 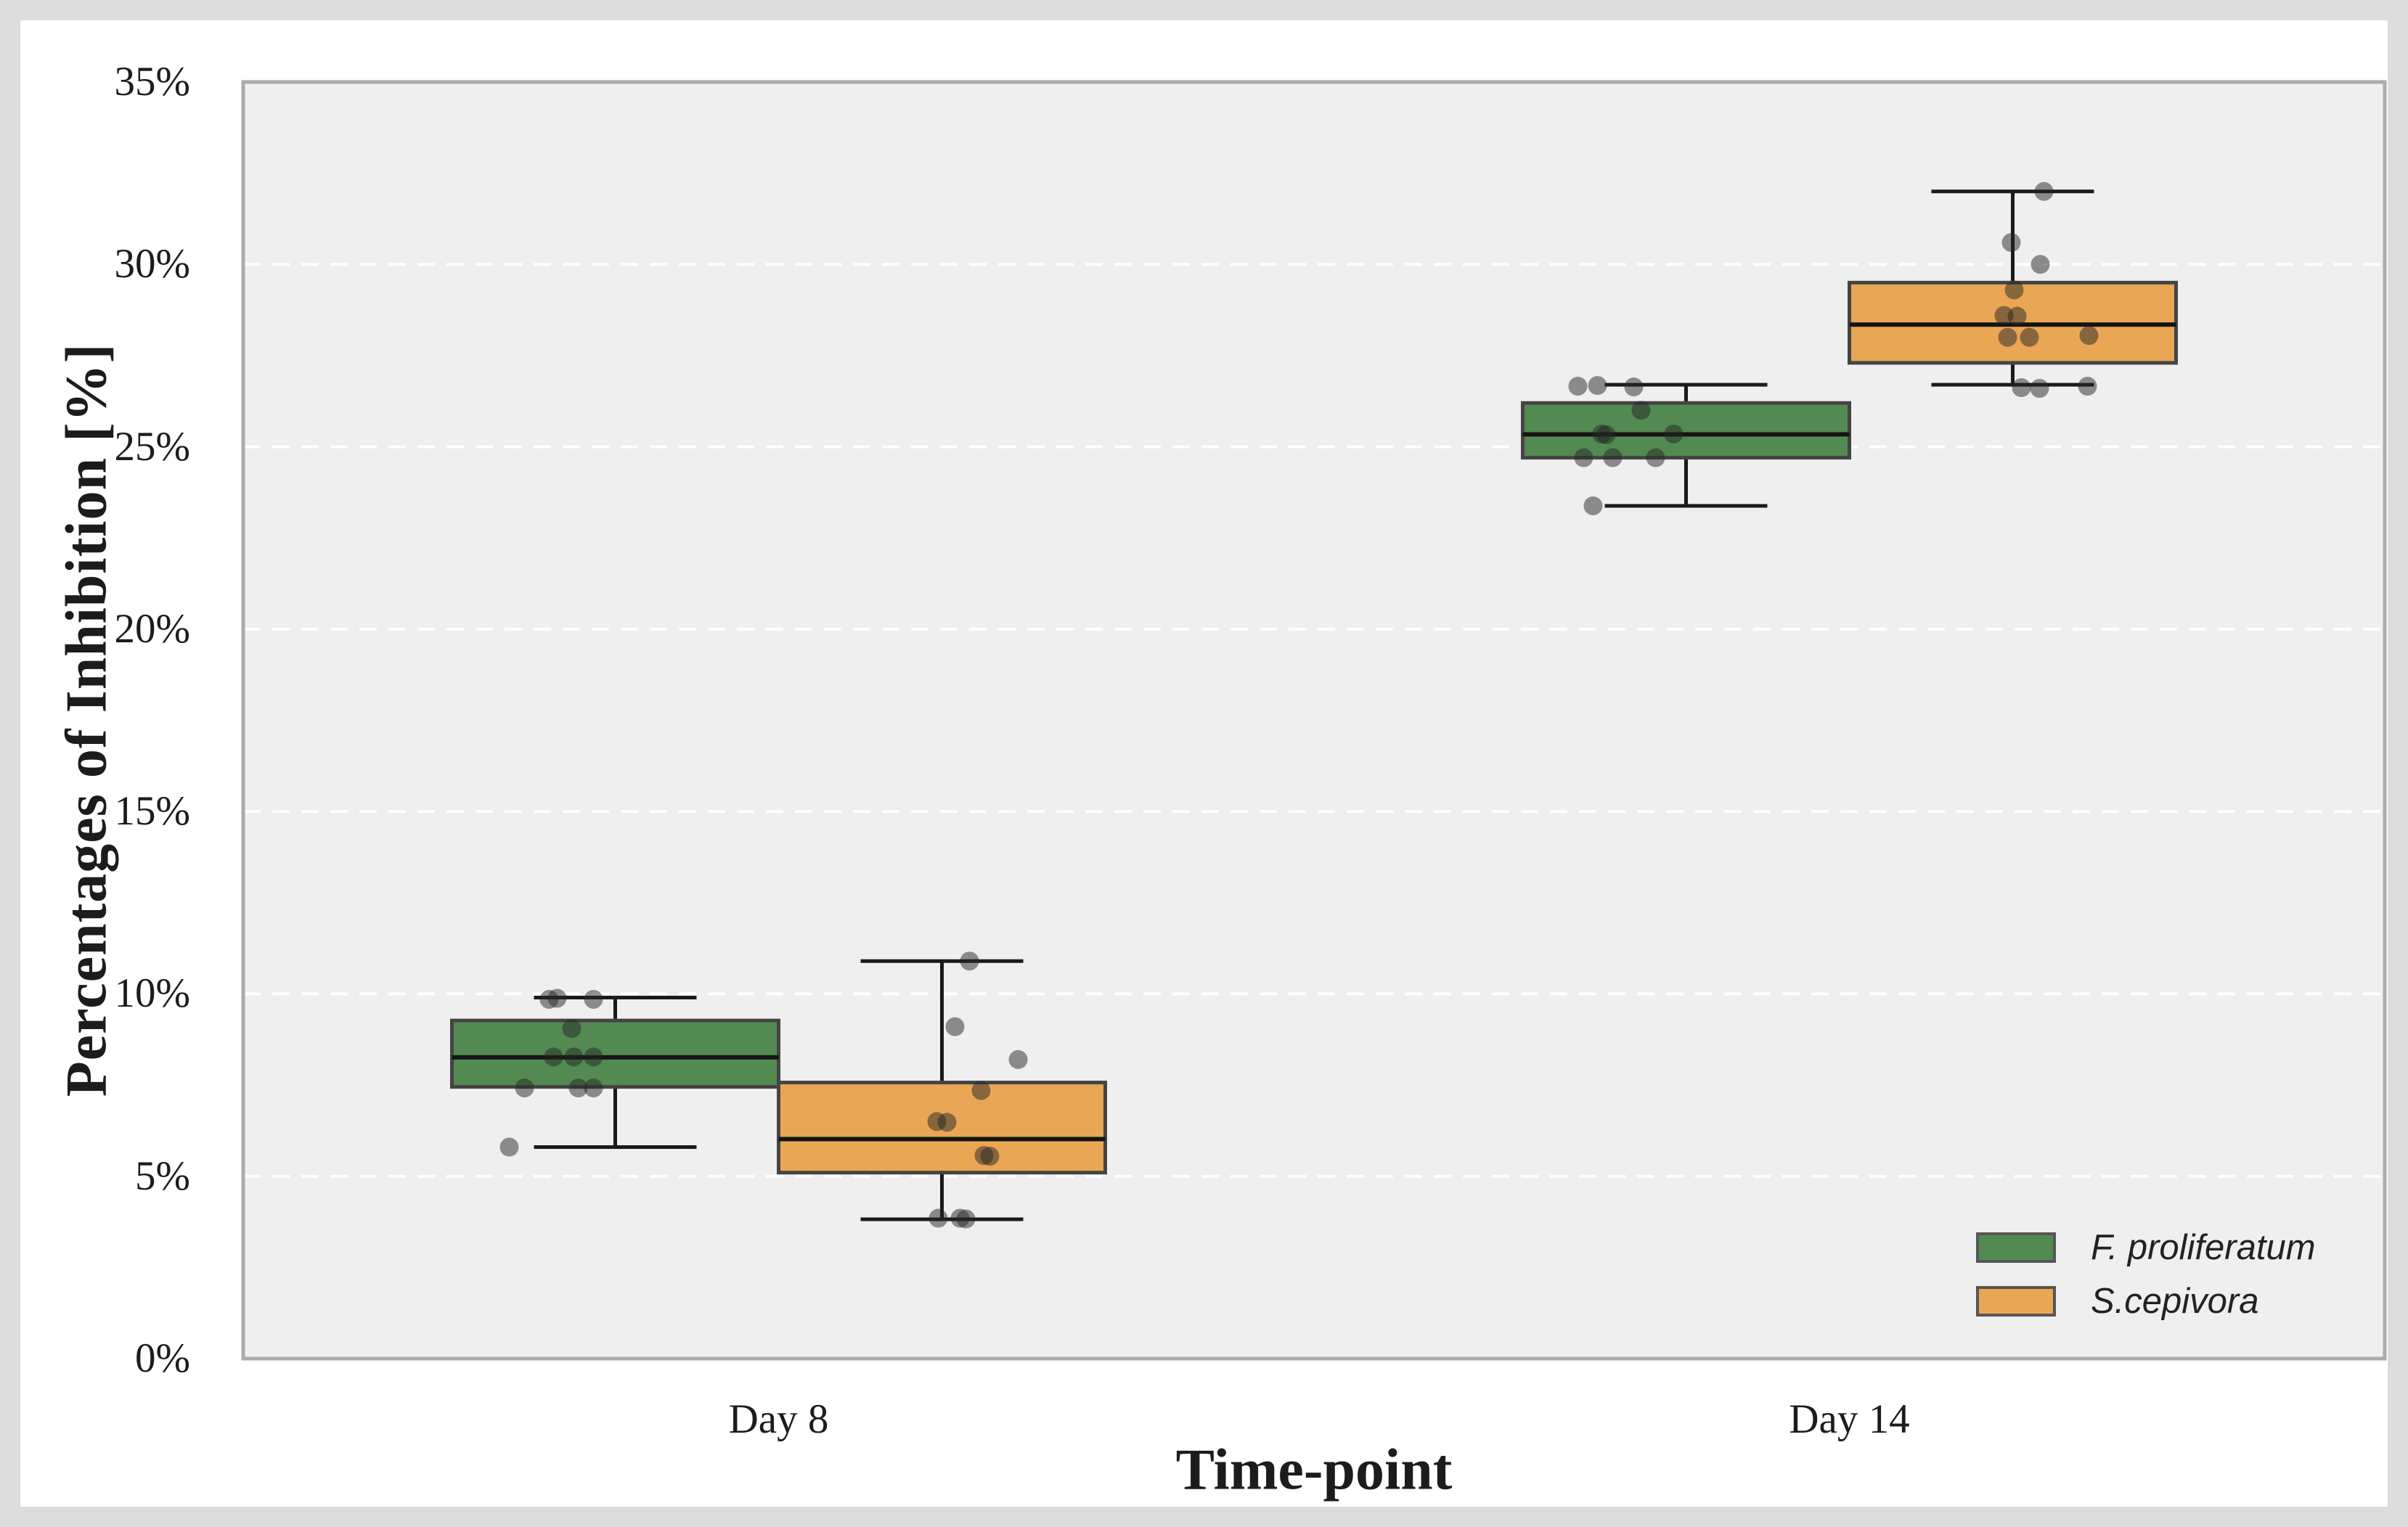 I want to click on x-tick-label: Day 14, so click(x=1849, y=1419).